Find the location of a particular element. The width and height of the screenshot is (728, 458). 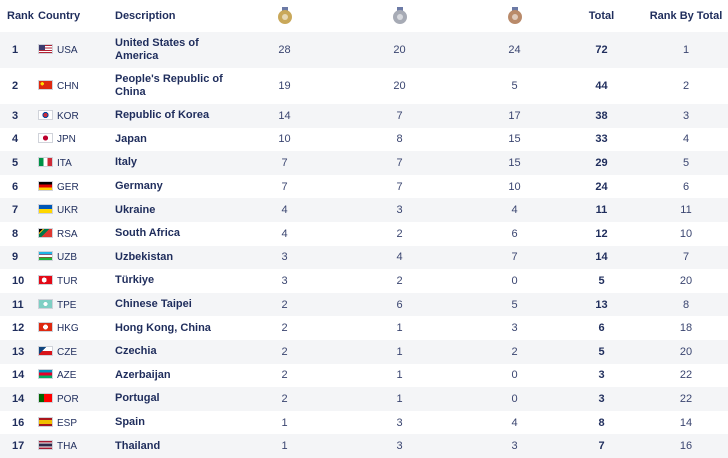

country-name-link: Hong Kong, China is located at coordinates (163, 327).